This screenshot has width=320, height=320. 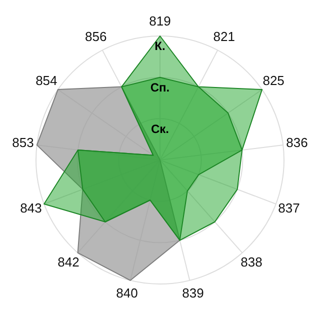 I want to click on spoke-label: 839, so click(x=193, y=292).